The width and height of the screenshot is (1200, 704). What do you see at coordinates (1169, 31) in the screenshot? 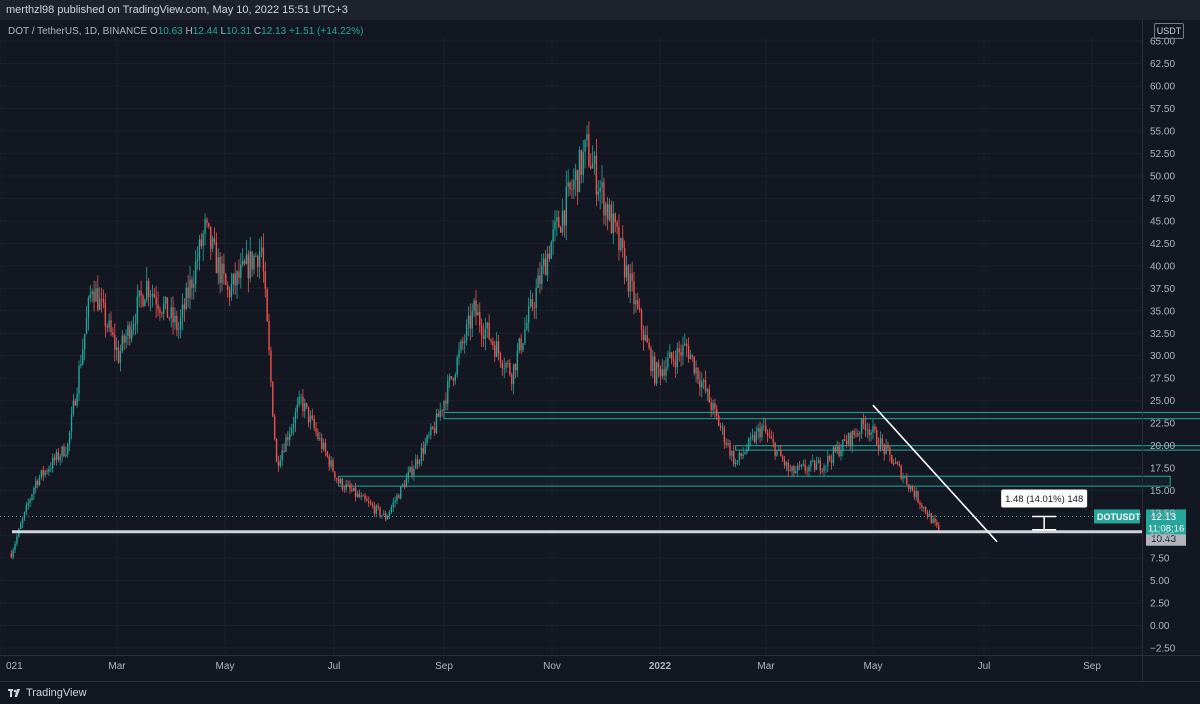
I see `currency-button: USDT` at bounding box center [1169, 31].